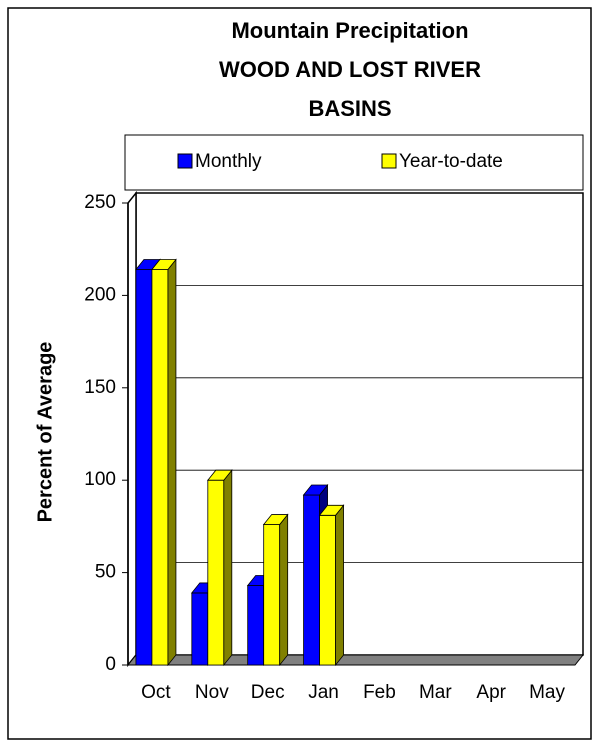 This screenshot has height=753, width=599. I want to click on x-tick-label: Dec, so click(268, 692).